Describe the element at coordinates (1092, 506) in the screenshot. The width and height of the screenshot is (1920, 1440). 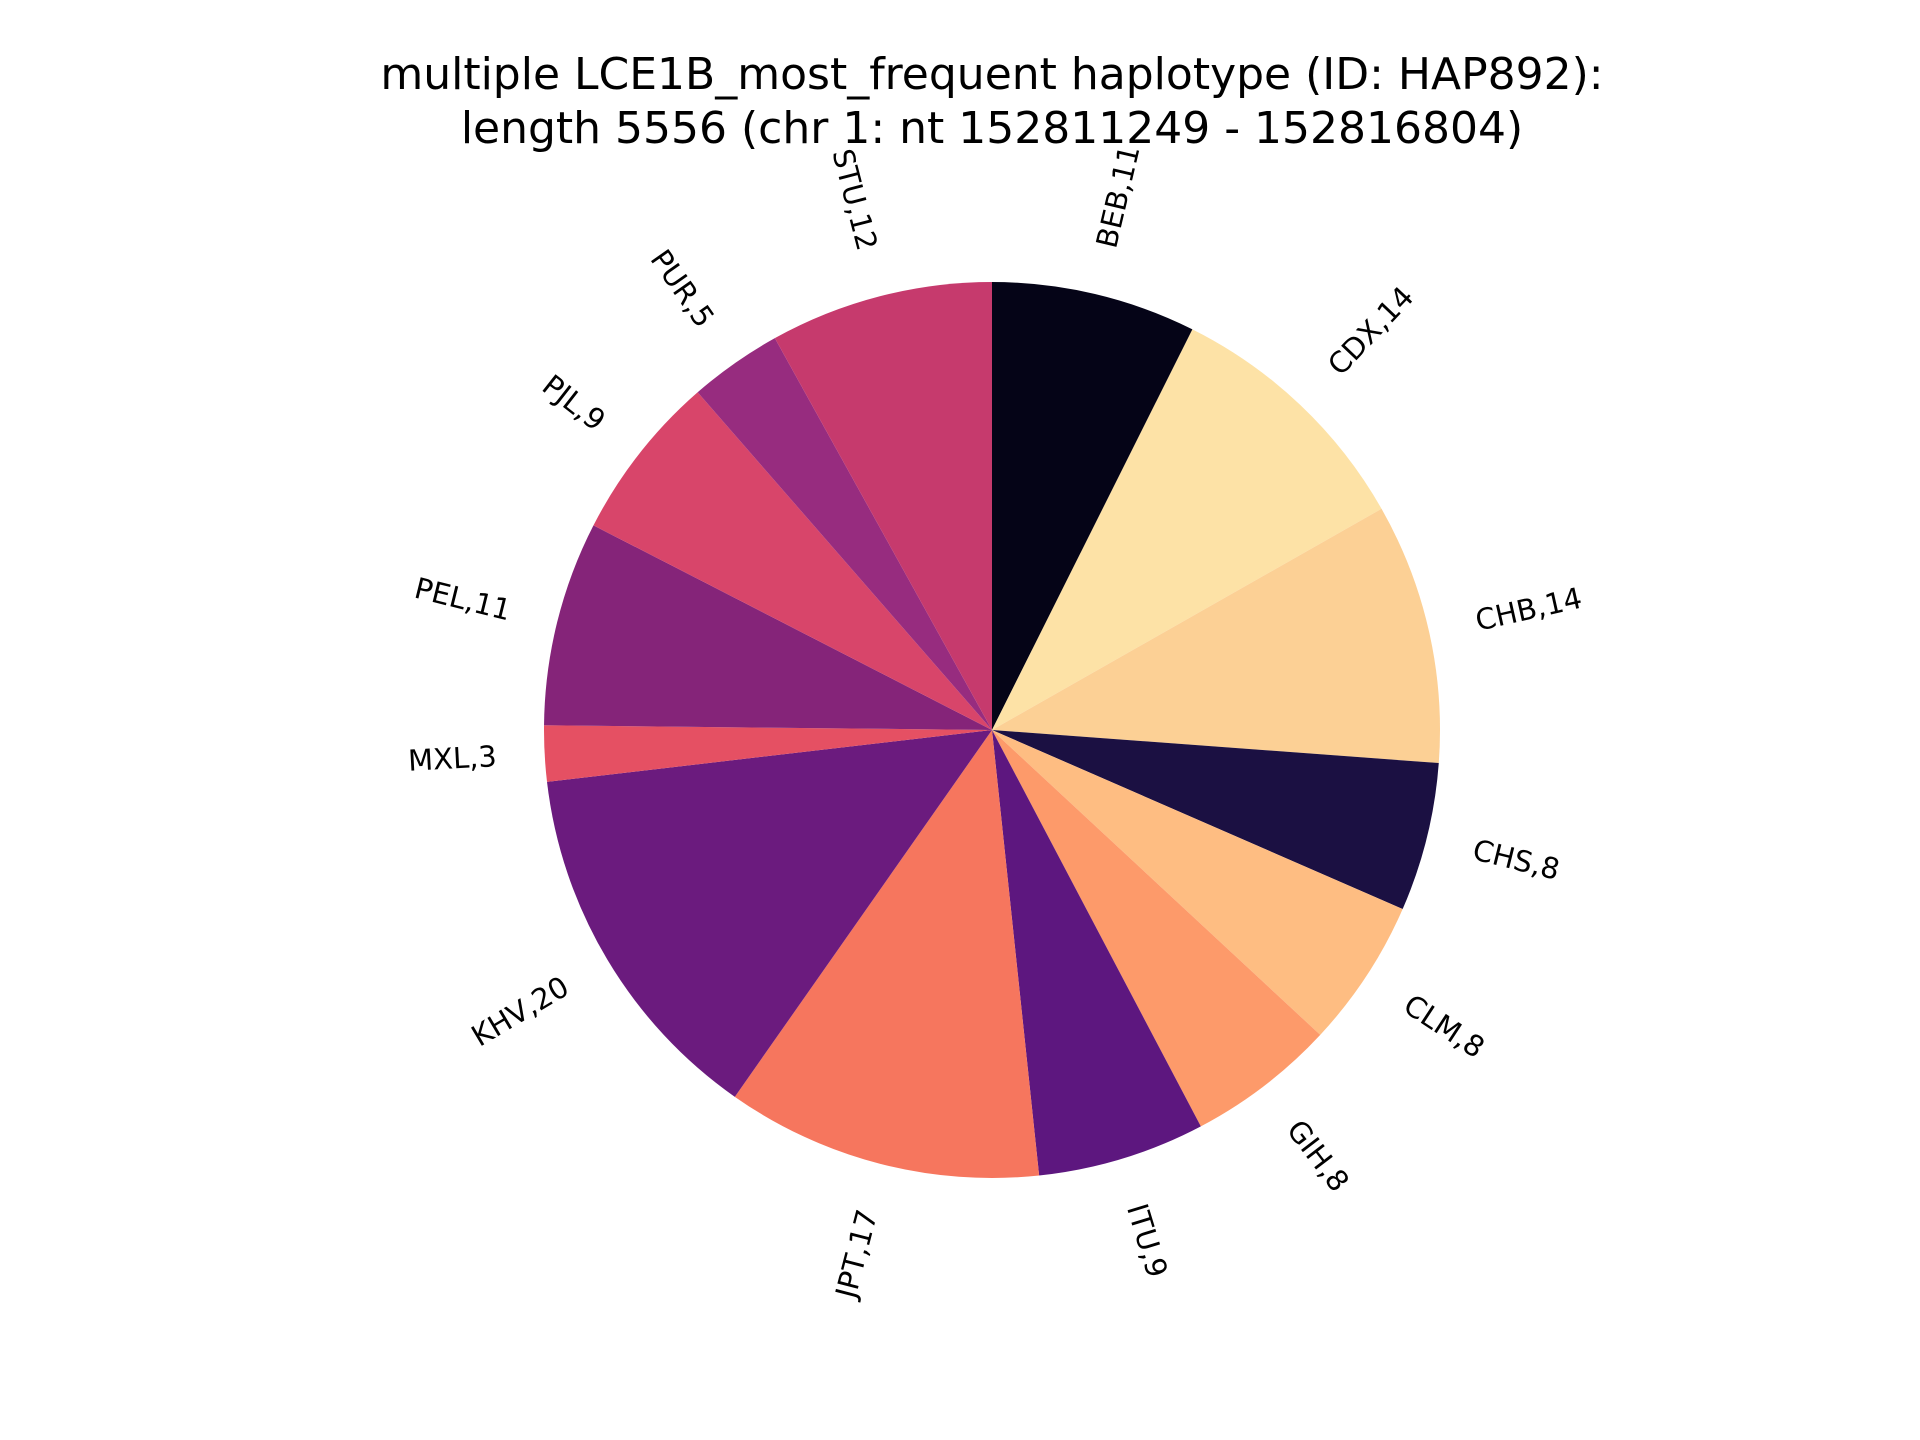
I see `pie-slice-beb` at that location.